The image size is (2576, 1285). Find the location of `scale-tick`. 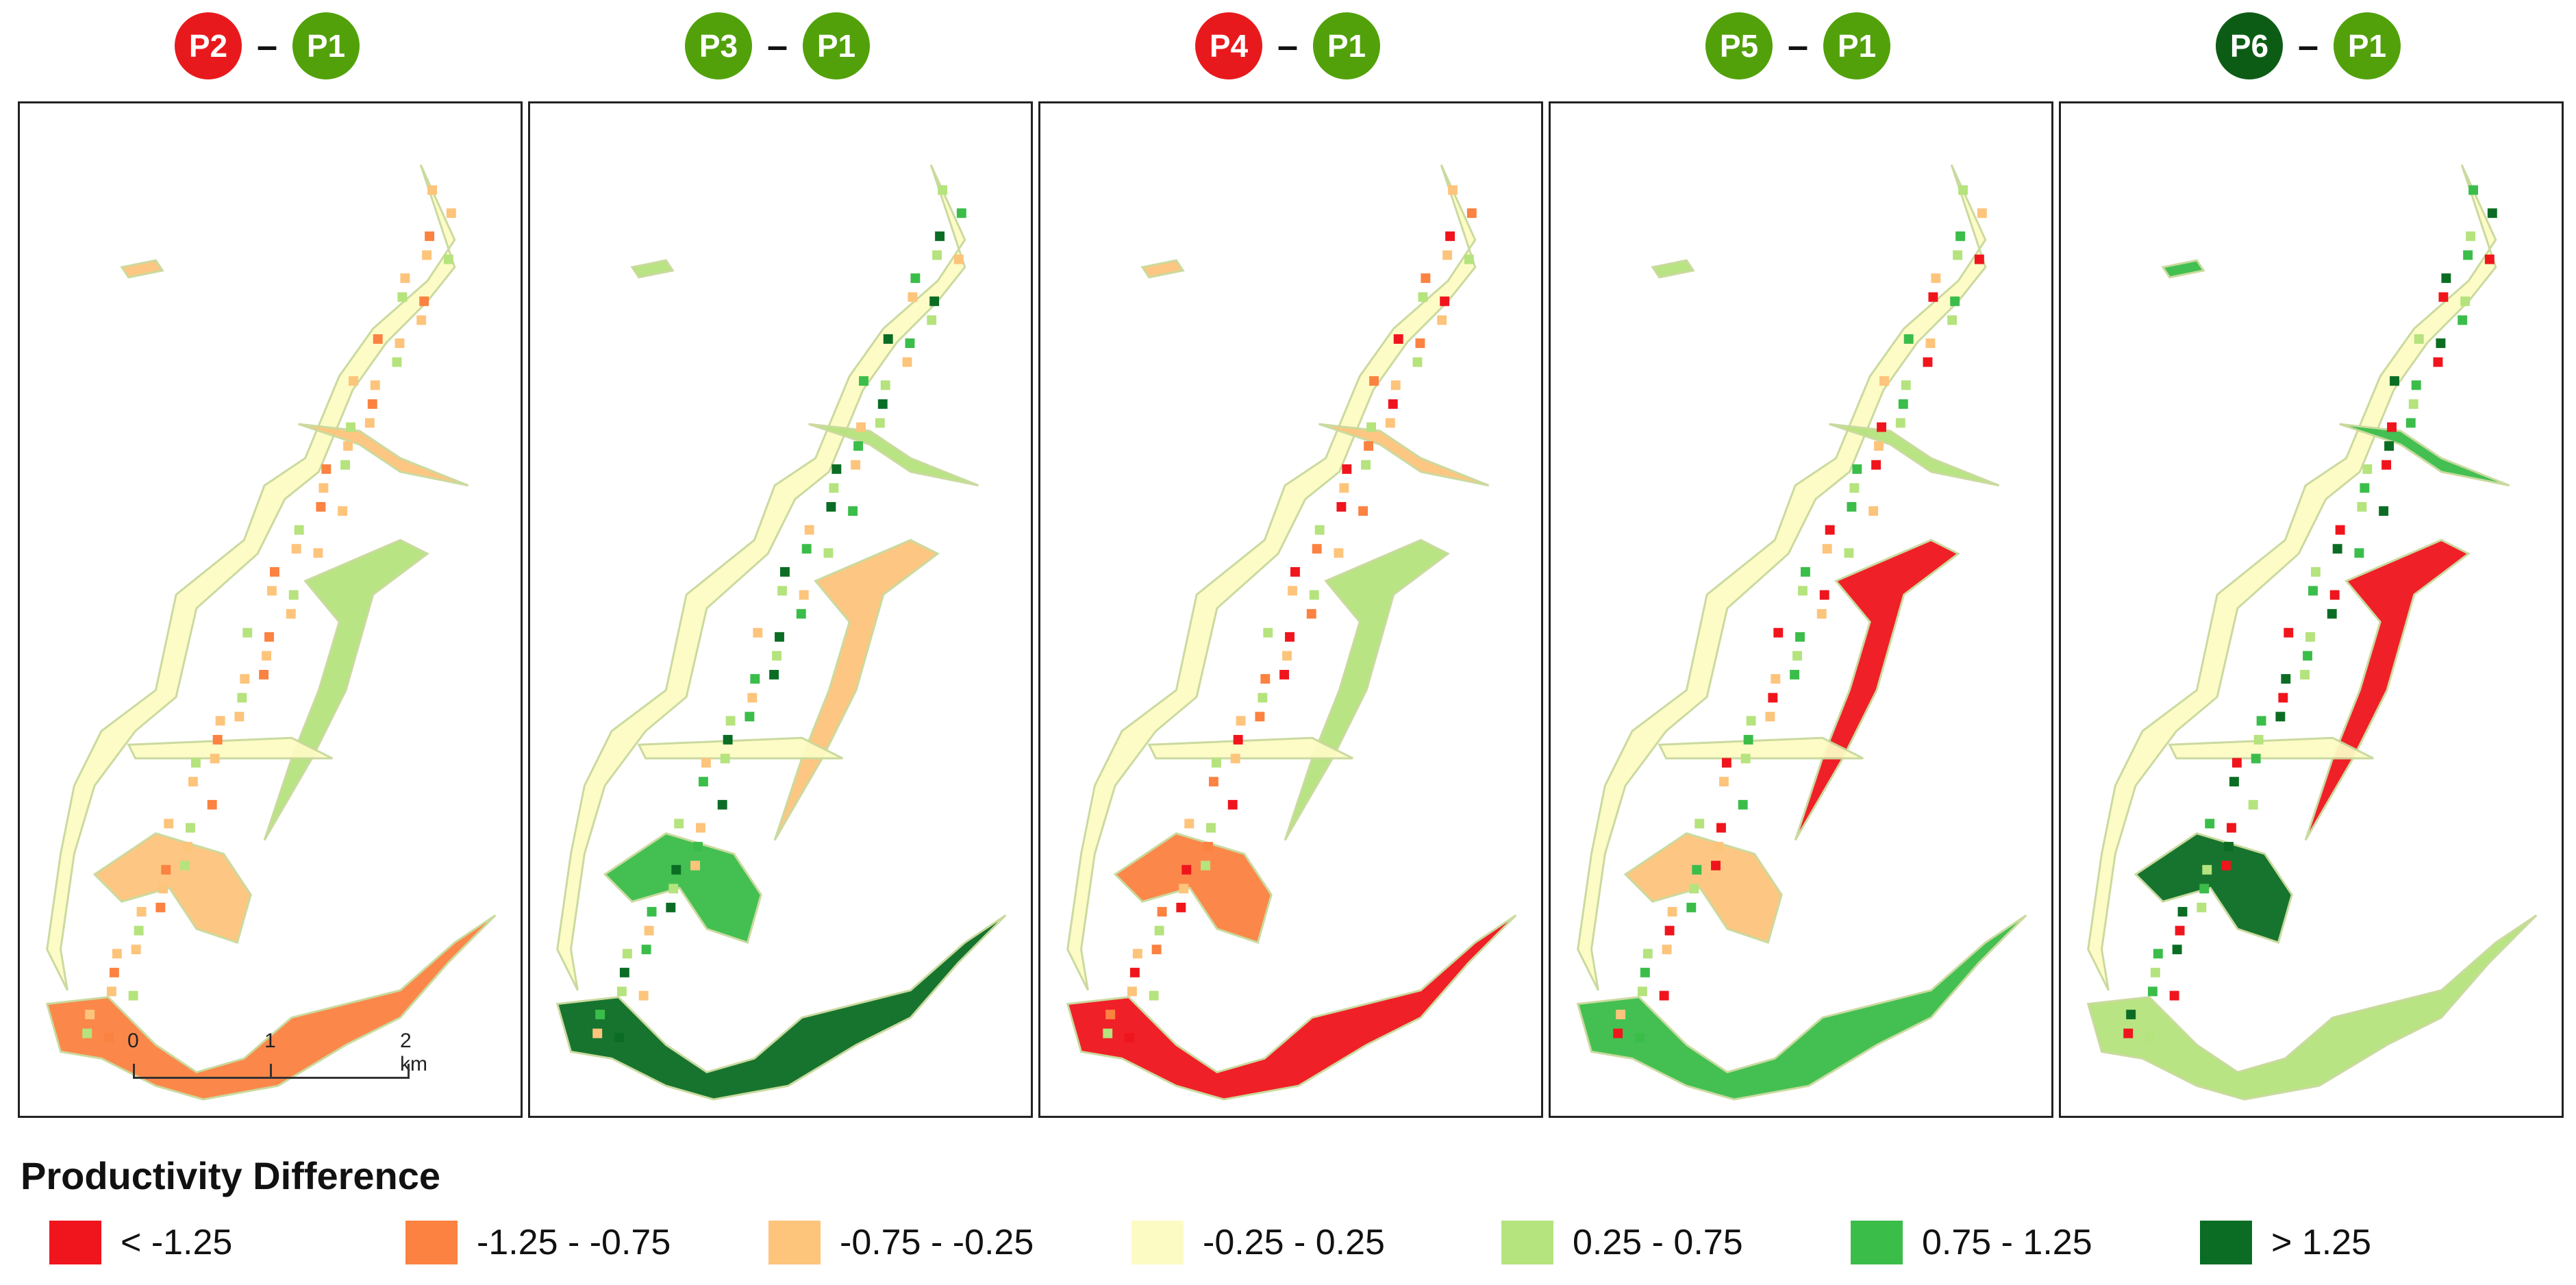

scale-tick is located at coordinates (409, 1071).